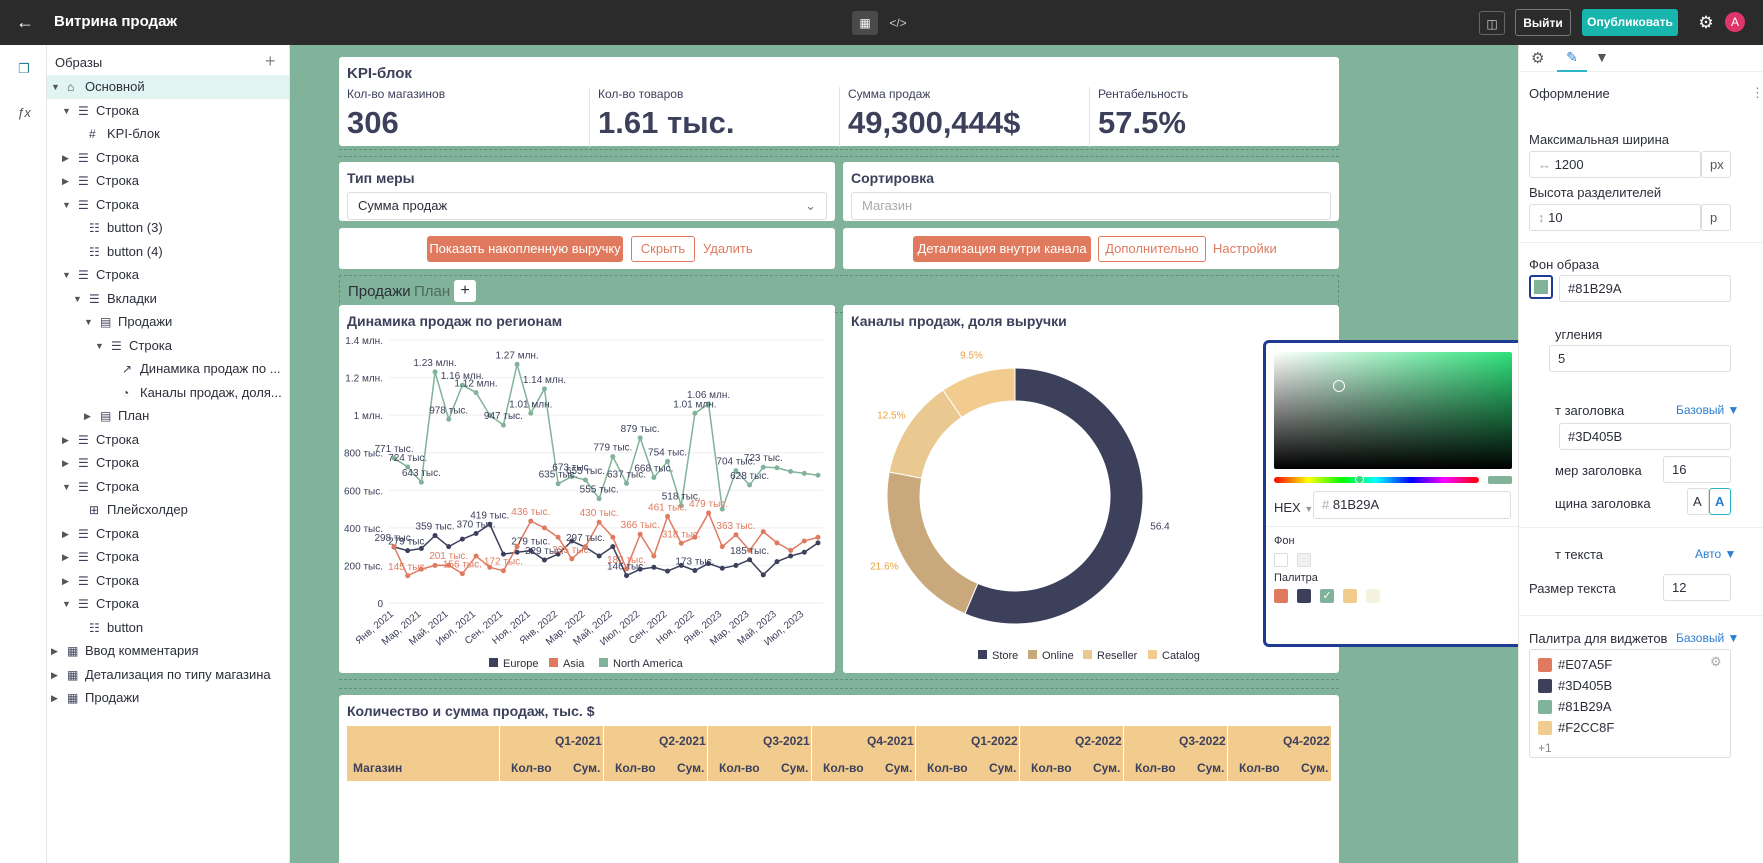 The image size is (1763, 863). Describe the element at coordinates (1720, 501) in the screenshot. I see `weight-bold-button: A` at that location.